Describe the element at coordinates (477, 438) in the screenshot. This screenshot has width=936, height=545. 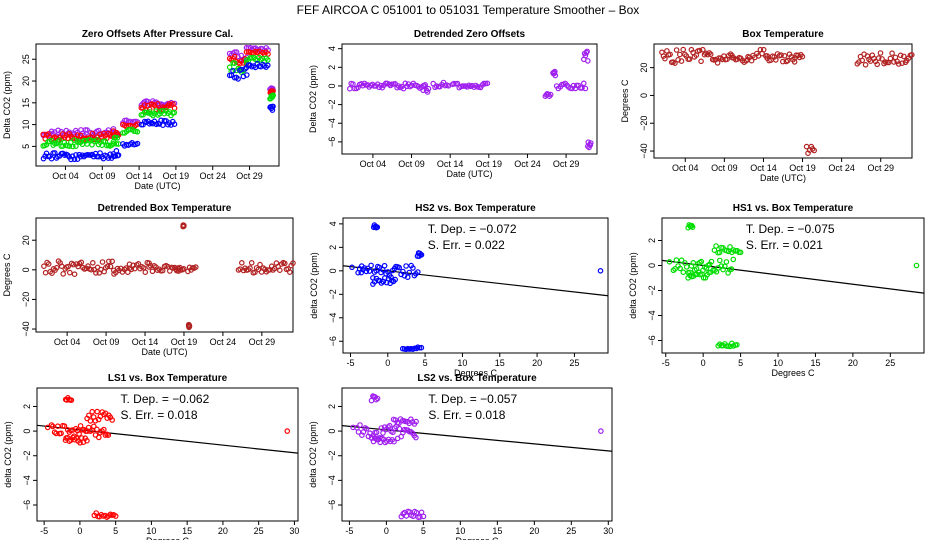
I see `regression-line` at that location.